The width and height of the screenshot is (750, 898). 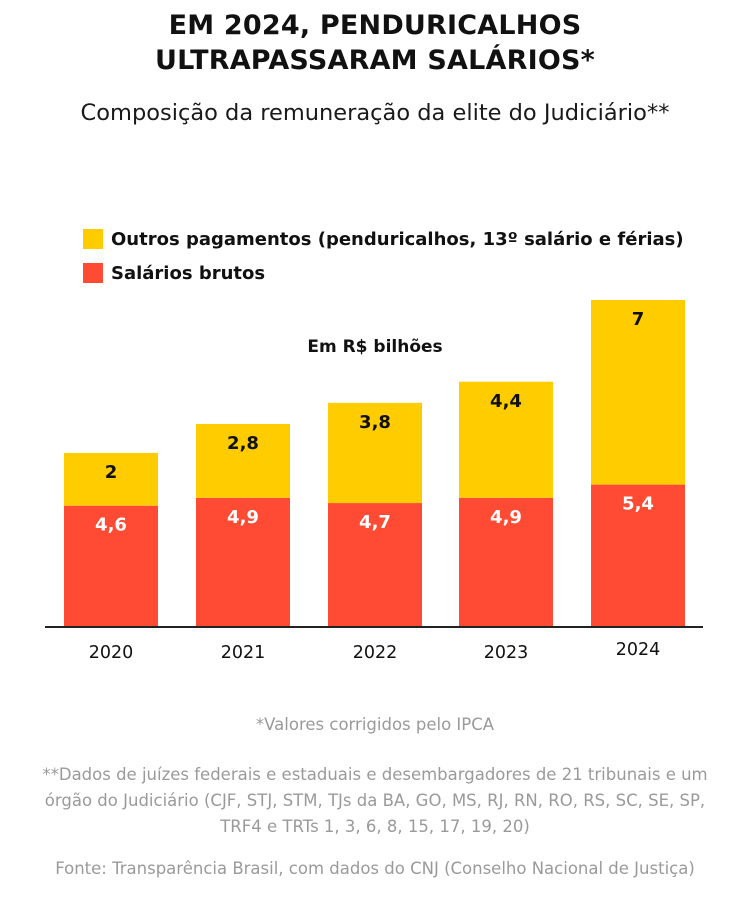 I want to click on bar-salarios-2023, so click(x=506, y=562).